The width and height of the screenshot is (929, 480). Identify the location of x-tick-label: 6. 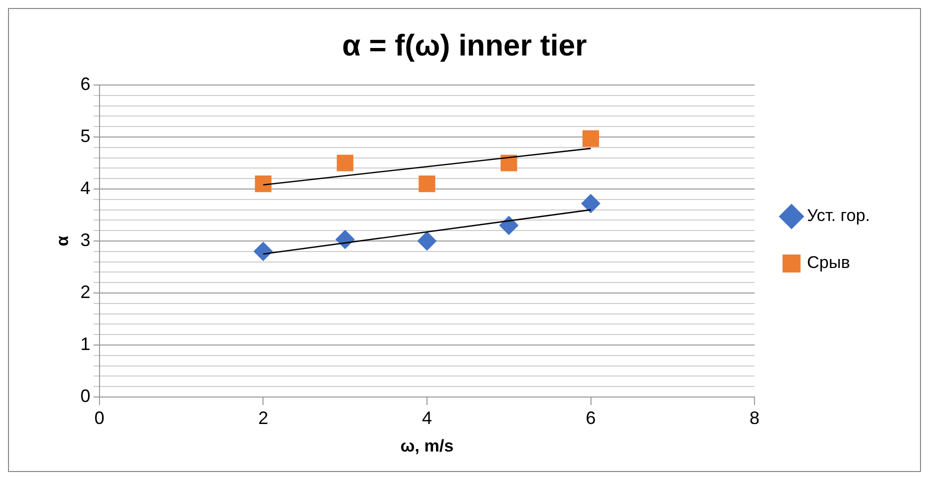
(591, 418).